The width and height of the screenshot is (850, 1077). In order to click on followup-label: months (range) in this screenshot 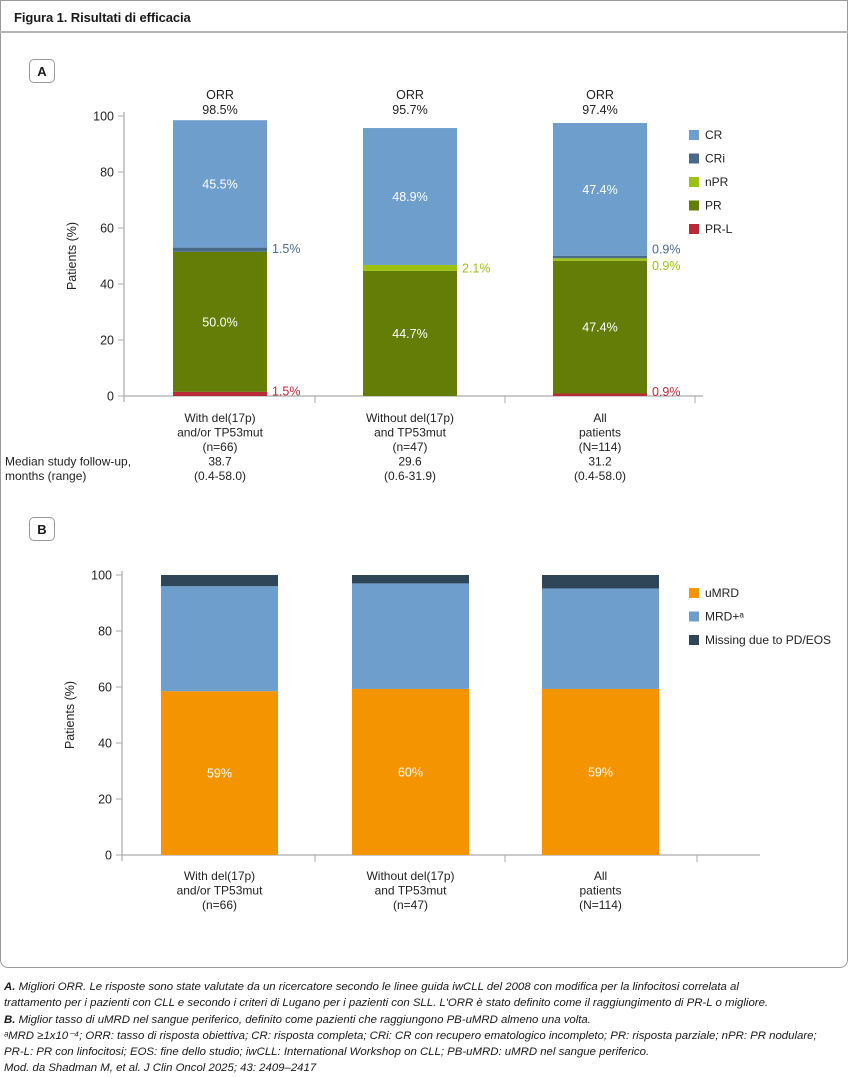, I will do `click(45, 476)`.